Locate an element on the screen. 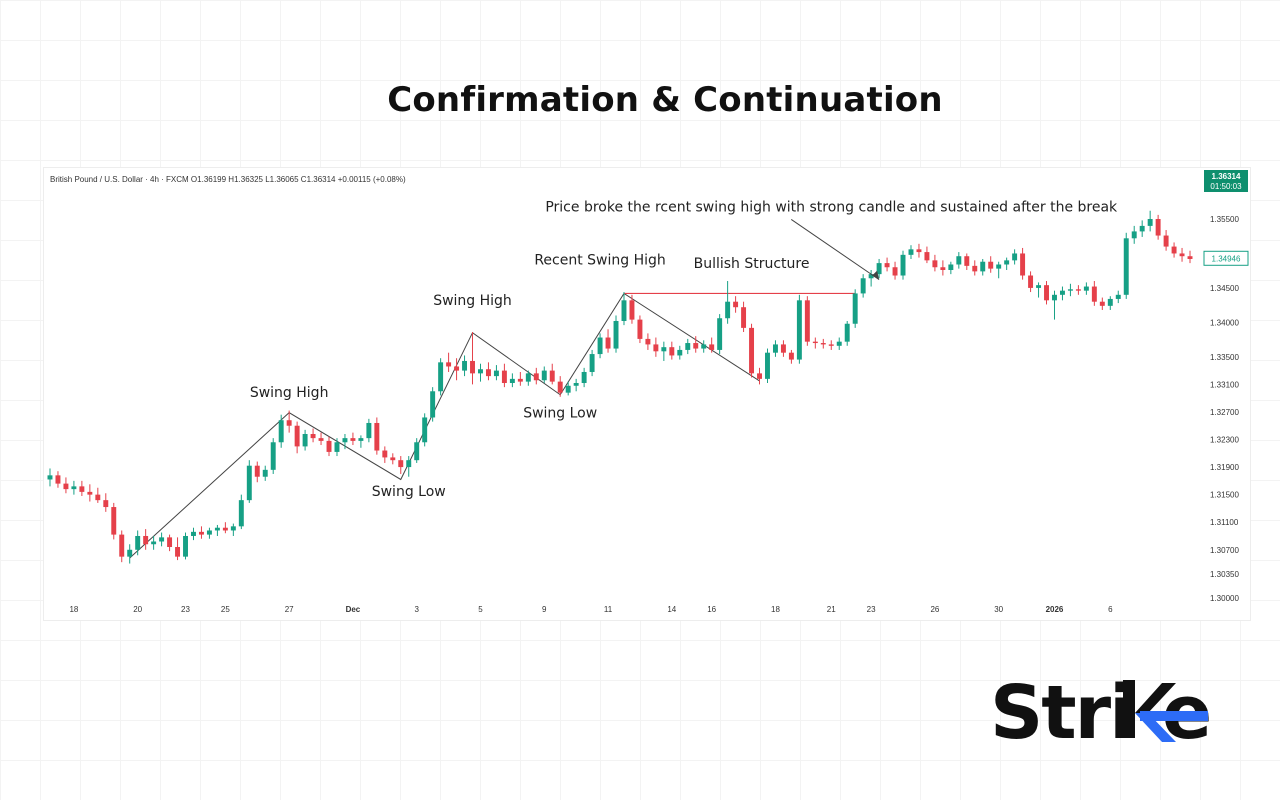  time-axis: 18 20 23 25 27 Dec 3 5 9 11 14 16 18 21 23 26 30 2026 6 is located at coordinates (591, 609).